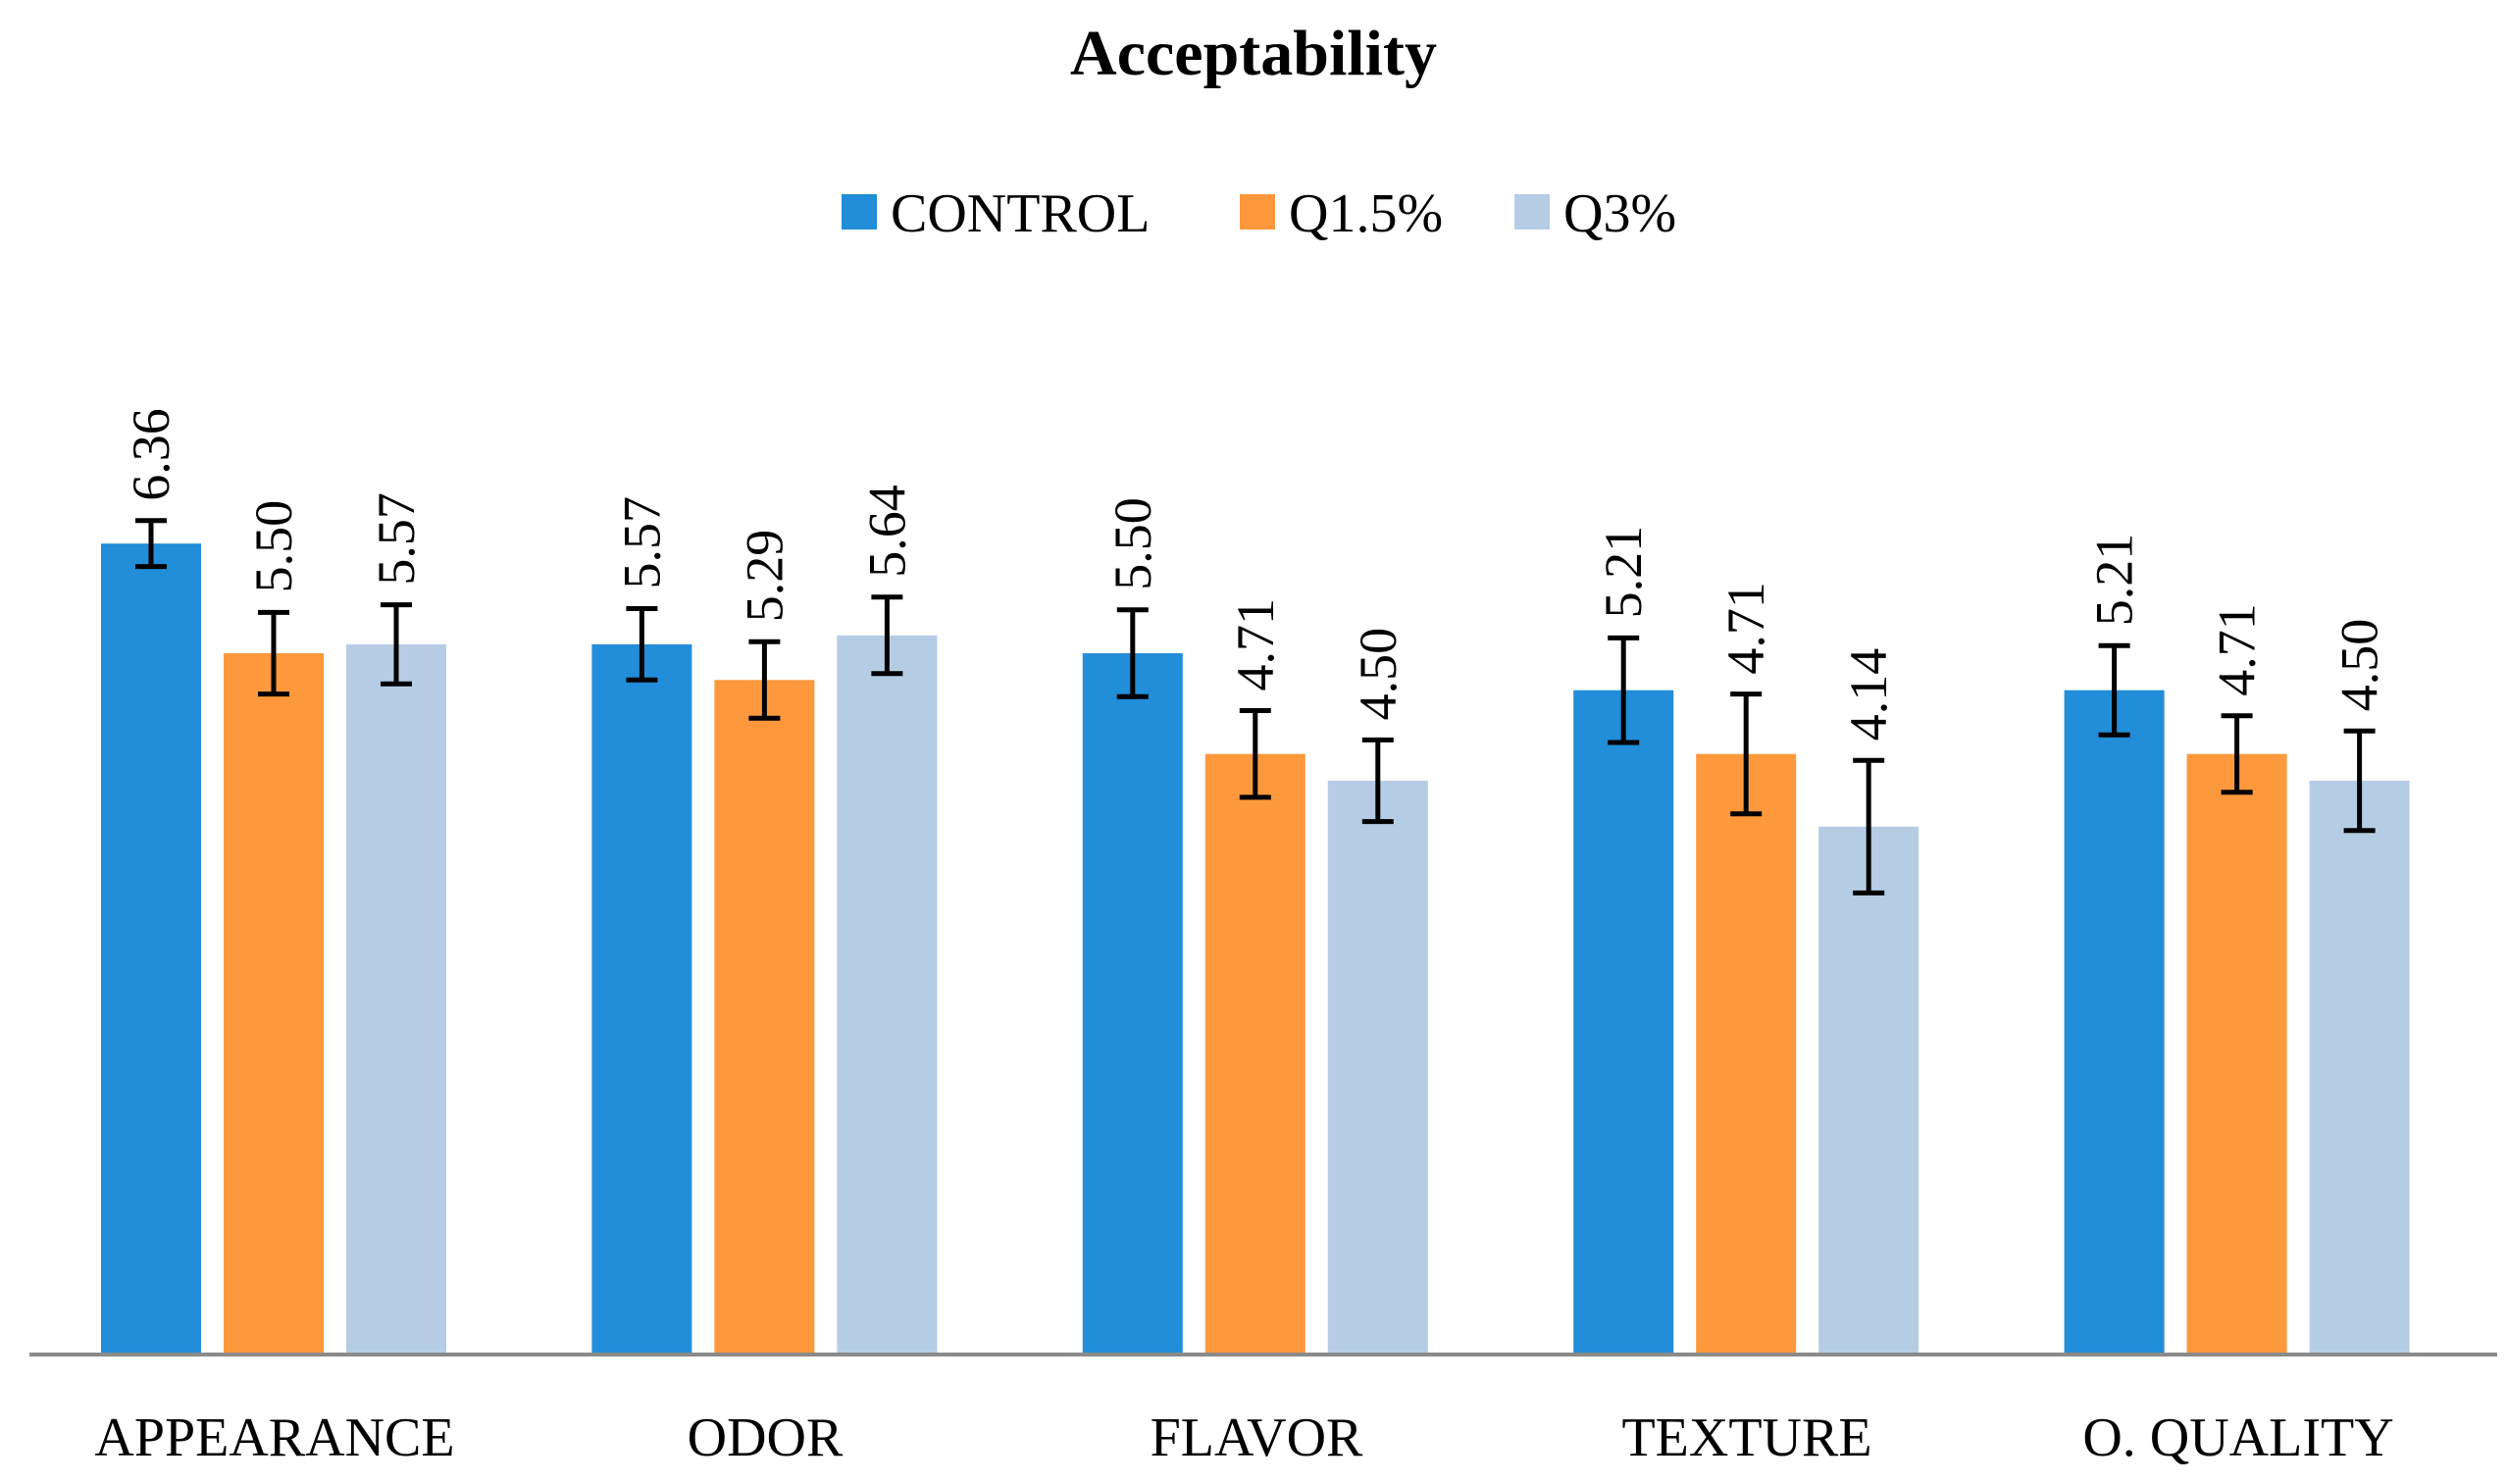 Image resolution: width=2507 pixels, height=1484 pixels. Describe the element at coordinates (764, 576) in the screenshot. I see `data-label-odor-q1-5: 5.29` at that location.